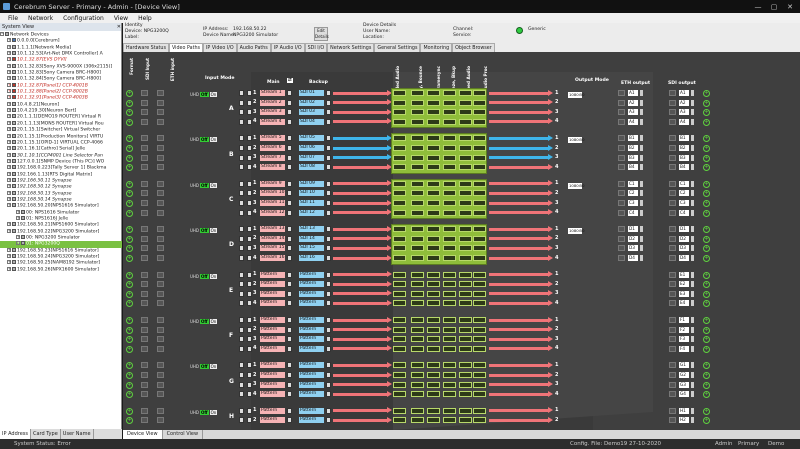  Describe the element at coordinates (684, 167) in the screenshot. I see `sdi-output: B4` at that location.